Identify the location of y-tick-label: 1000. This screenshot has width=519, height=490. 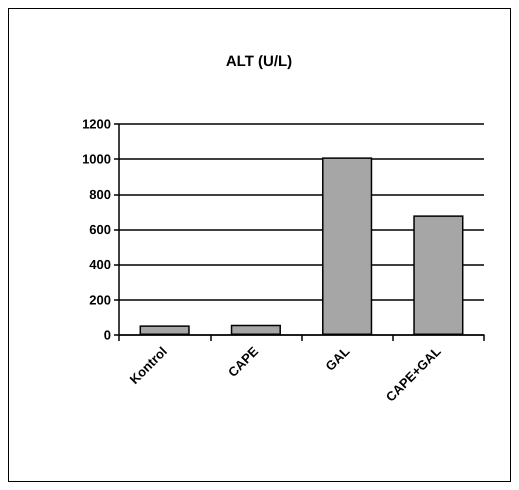
(96, 159).